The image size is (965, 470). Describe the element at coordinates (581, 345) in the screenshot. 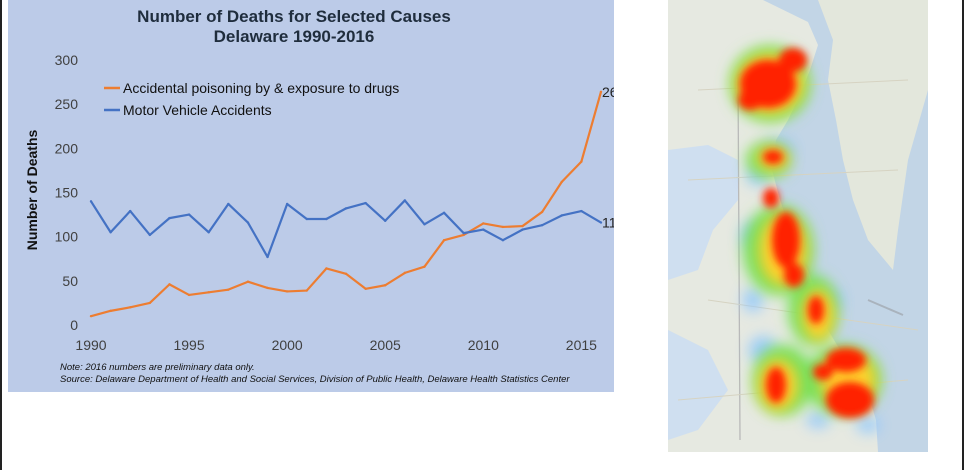

I see `x-tick-label: 2015` at that location.